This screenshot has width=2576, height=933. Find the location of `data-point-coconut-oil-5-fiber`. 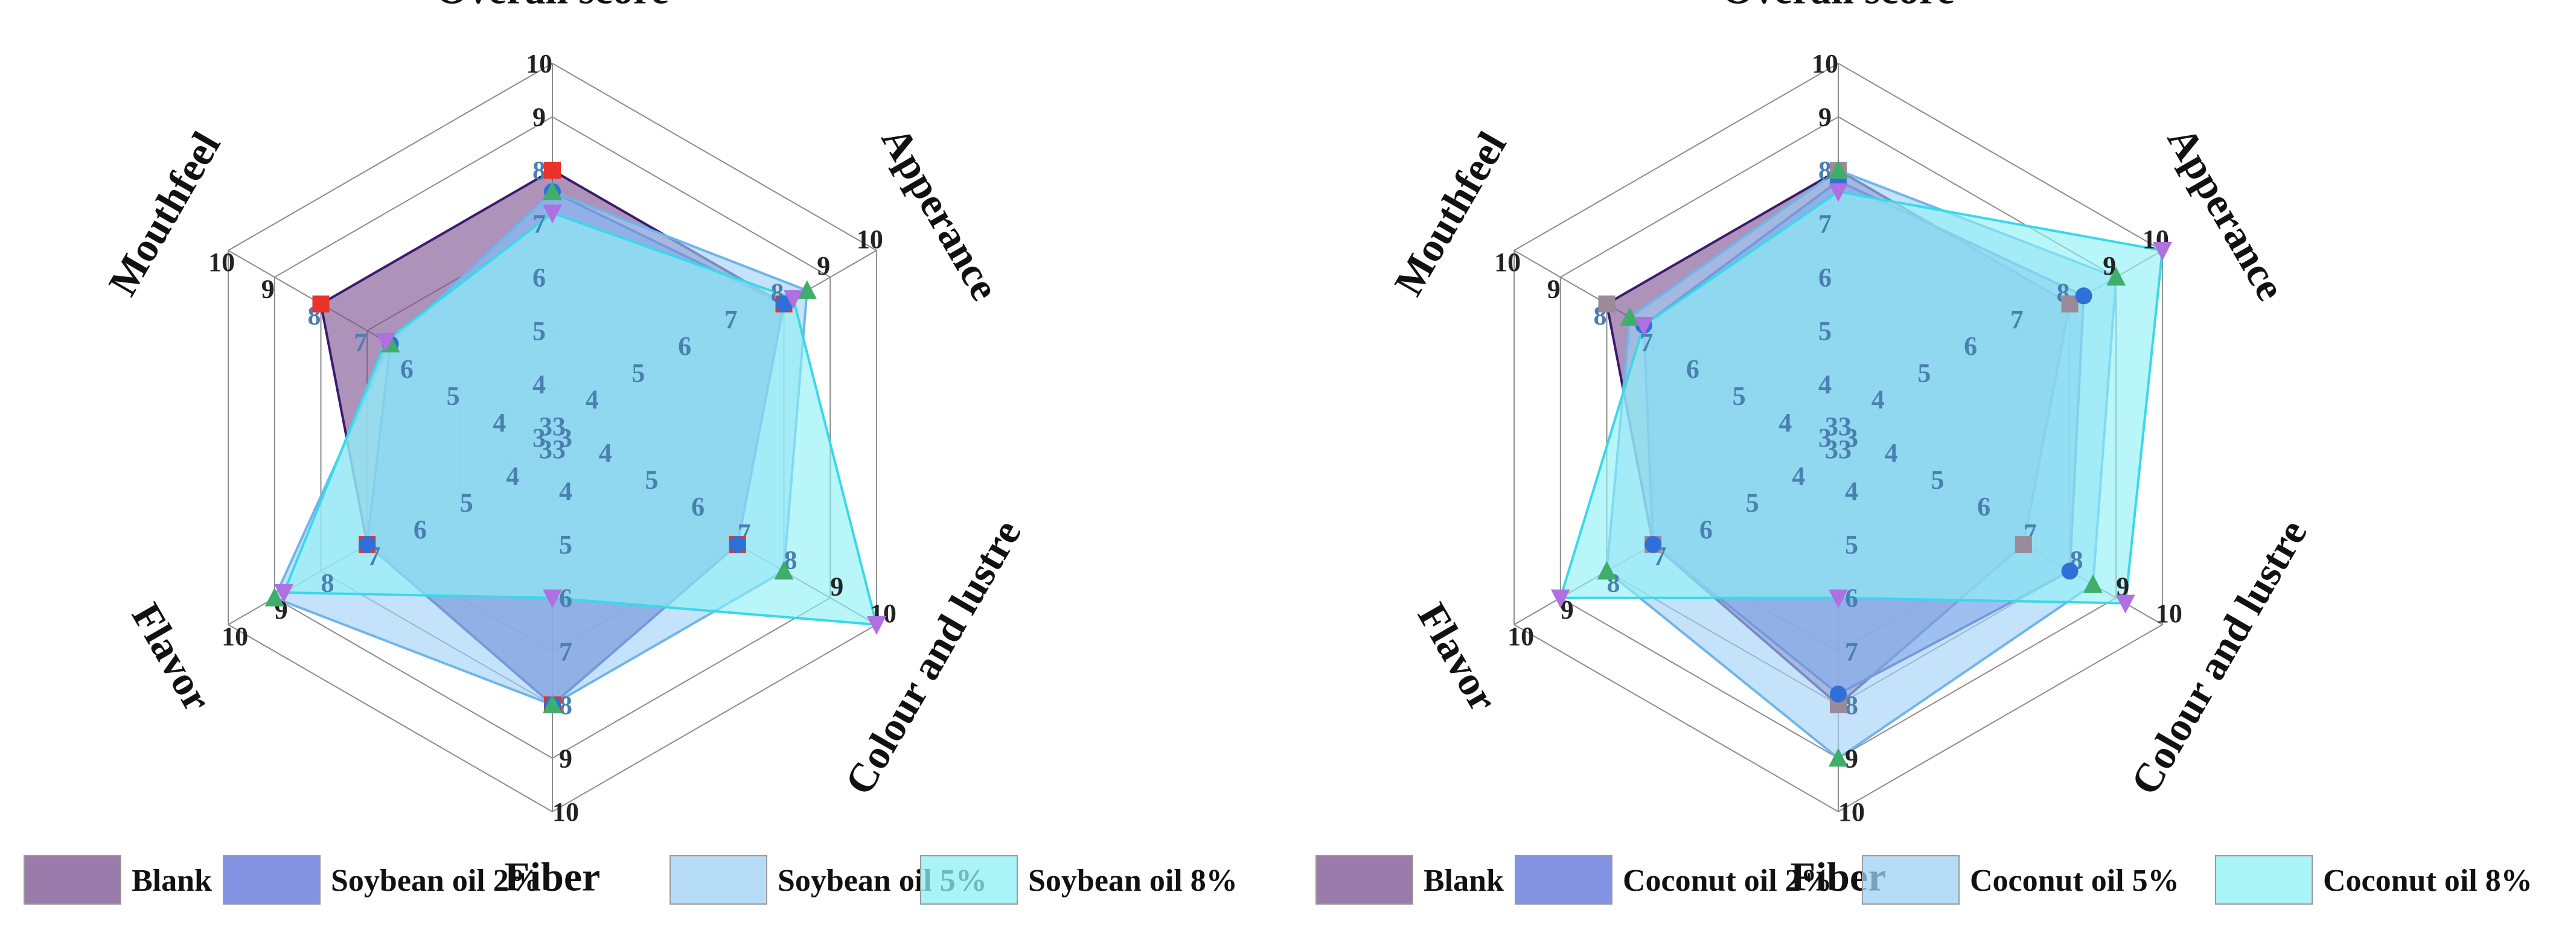

data-point-coconut-oil-5-fiber is located at coordinates (1839, 757).